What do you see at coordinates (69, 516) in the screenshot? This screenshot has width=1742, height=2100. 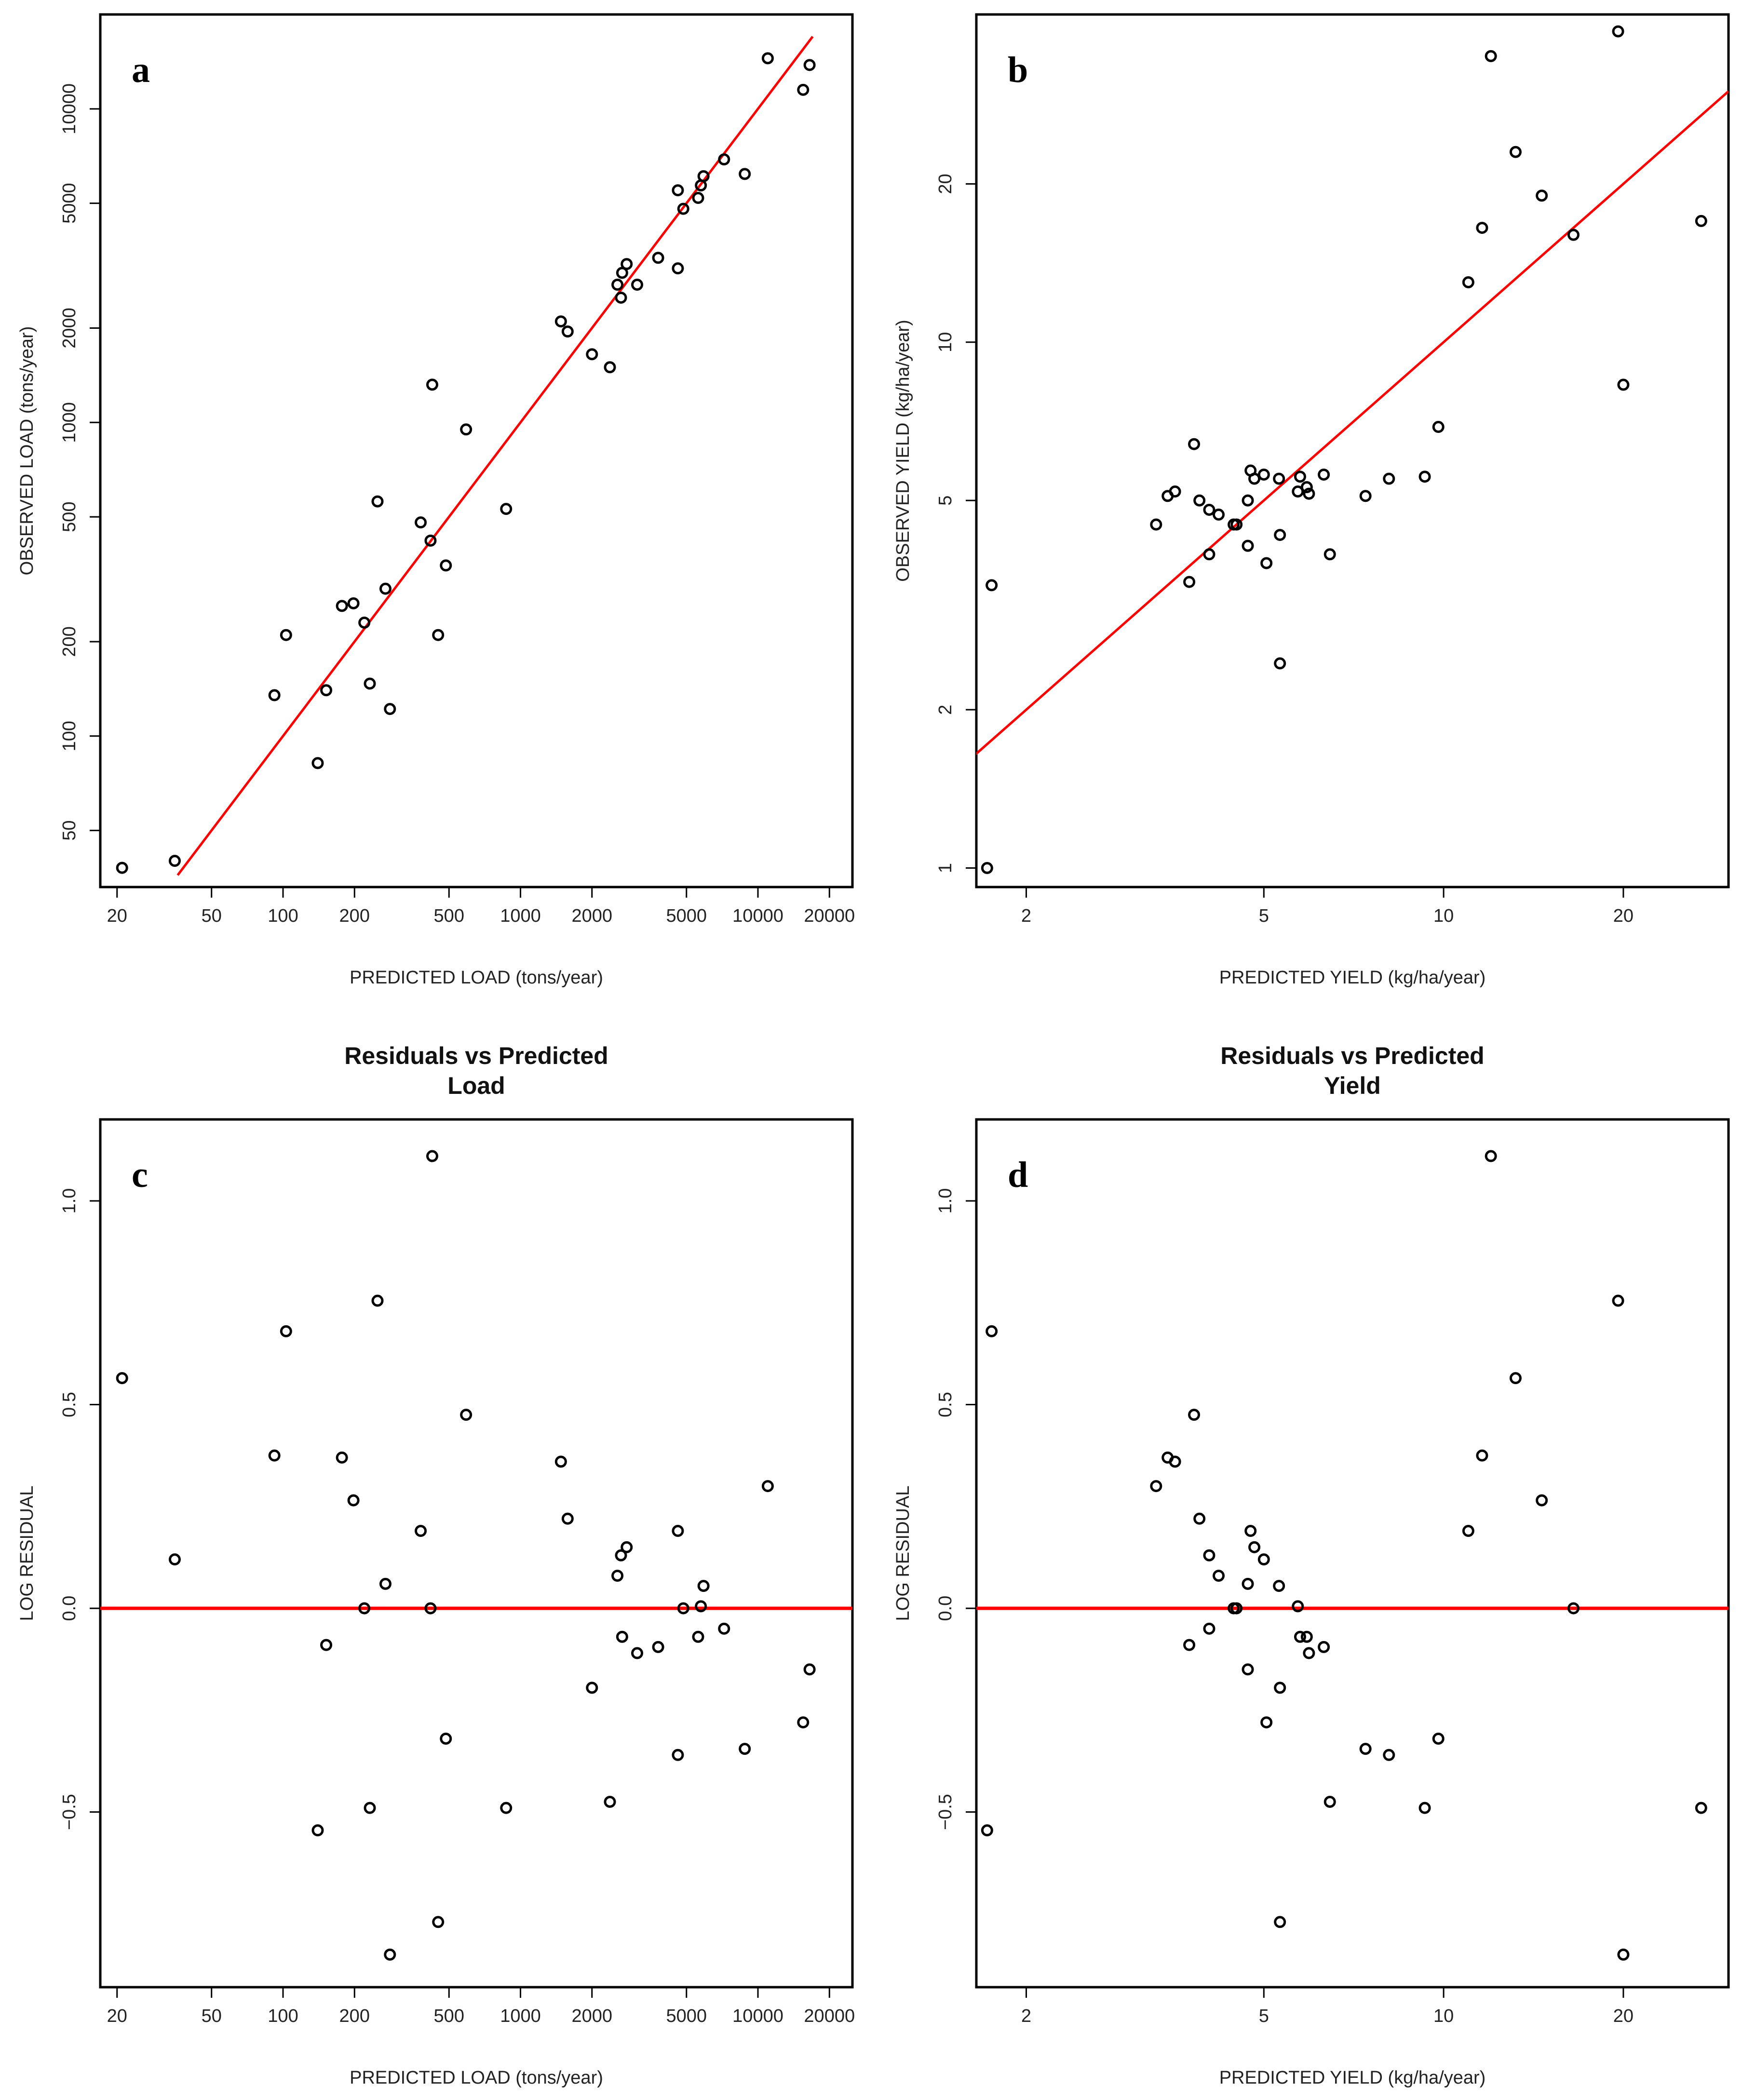 I see `y-tick-label: 500` at bounding box center [69, 516].